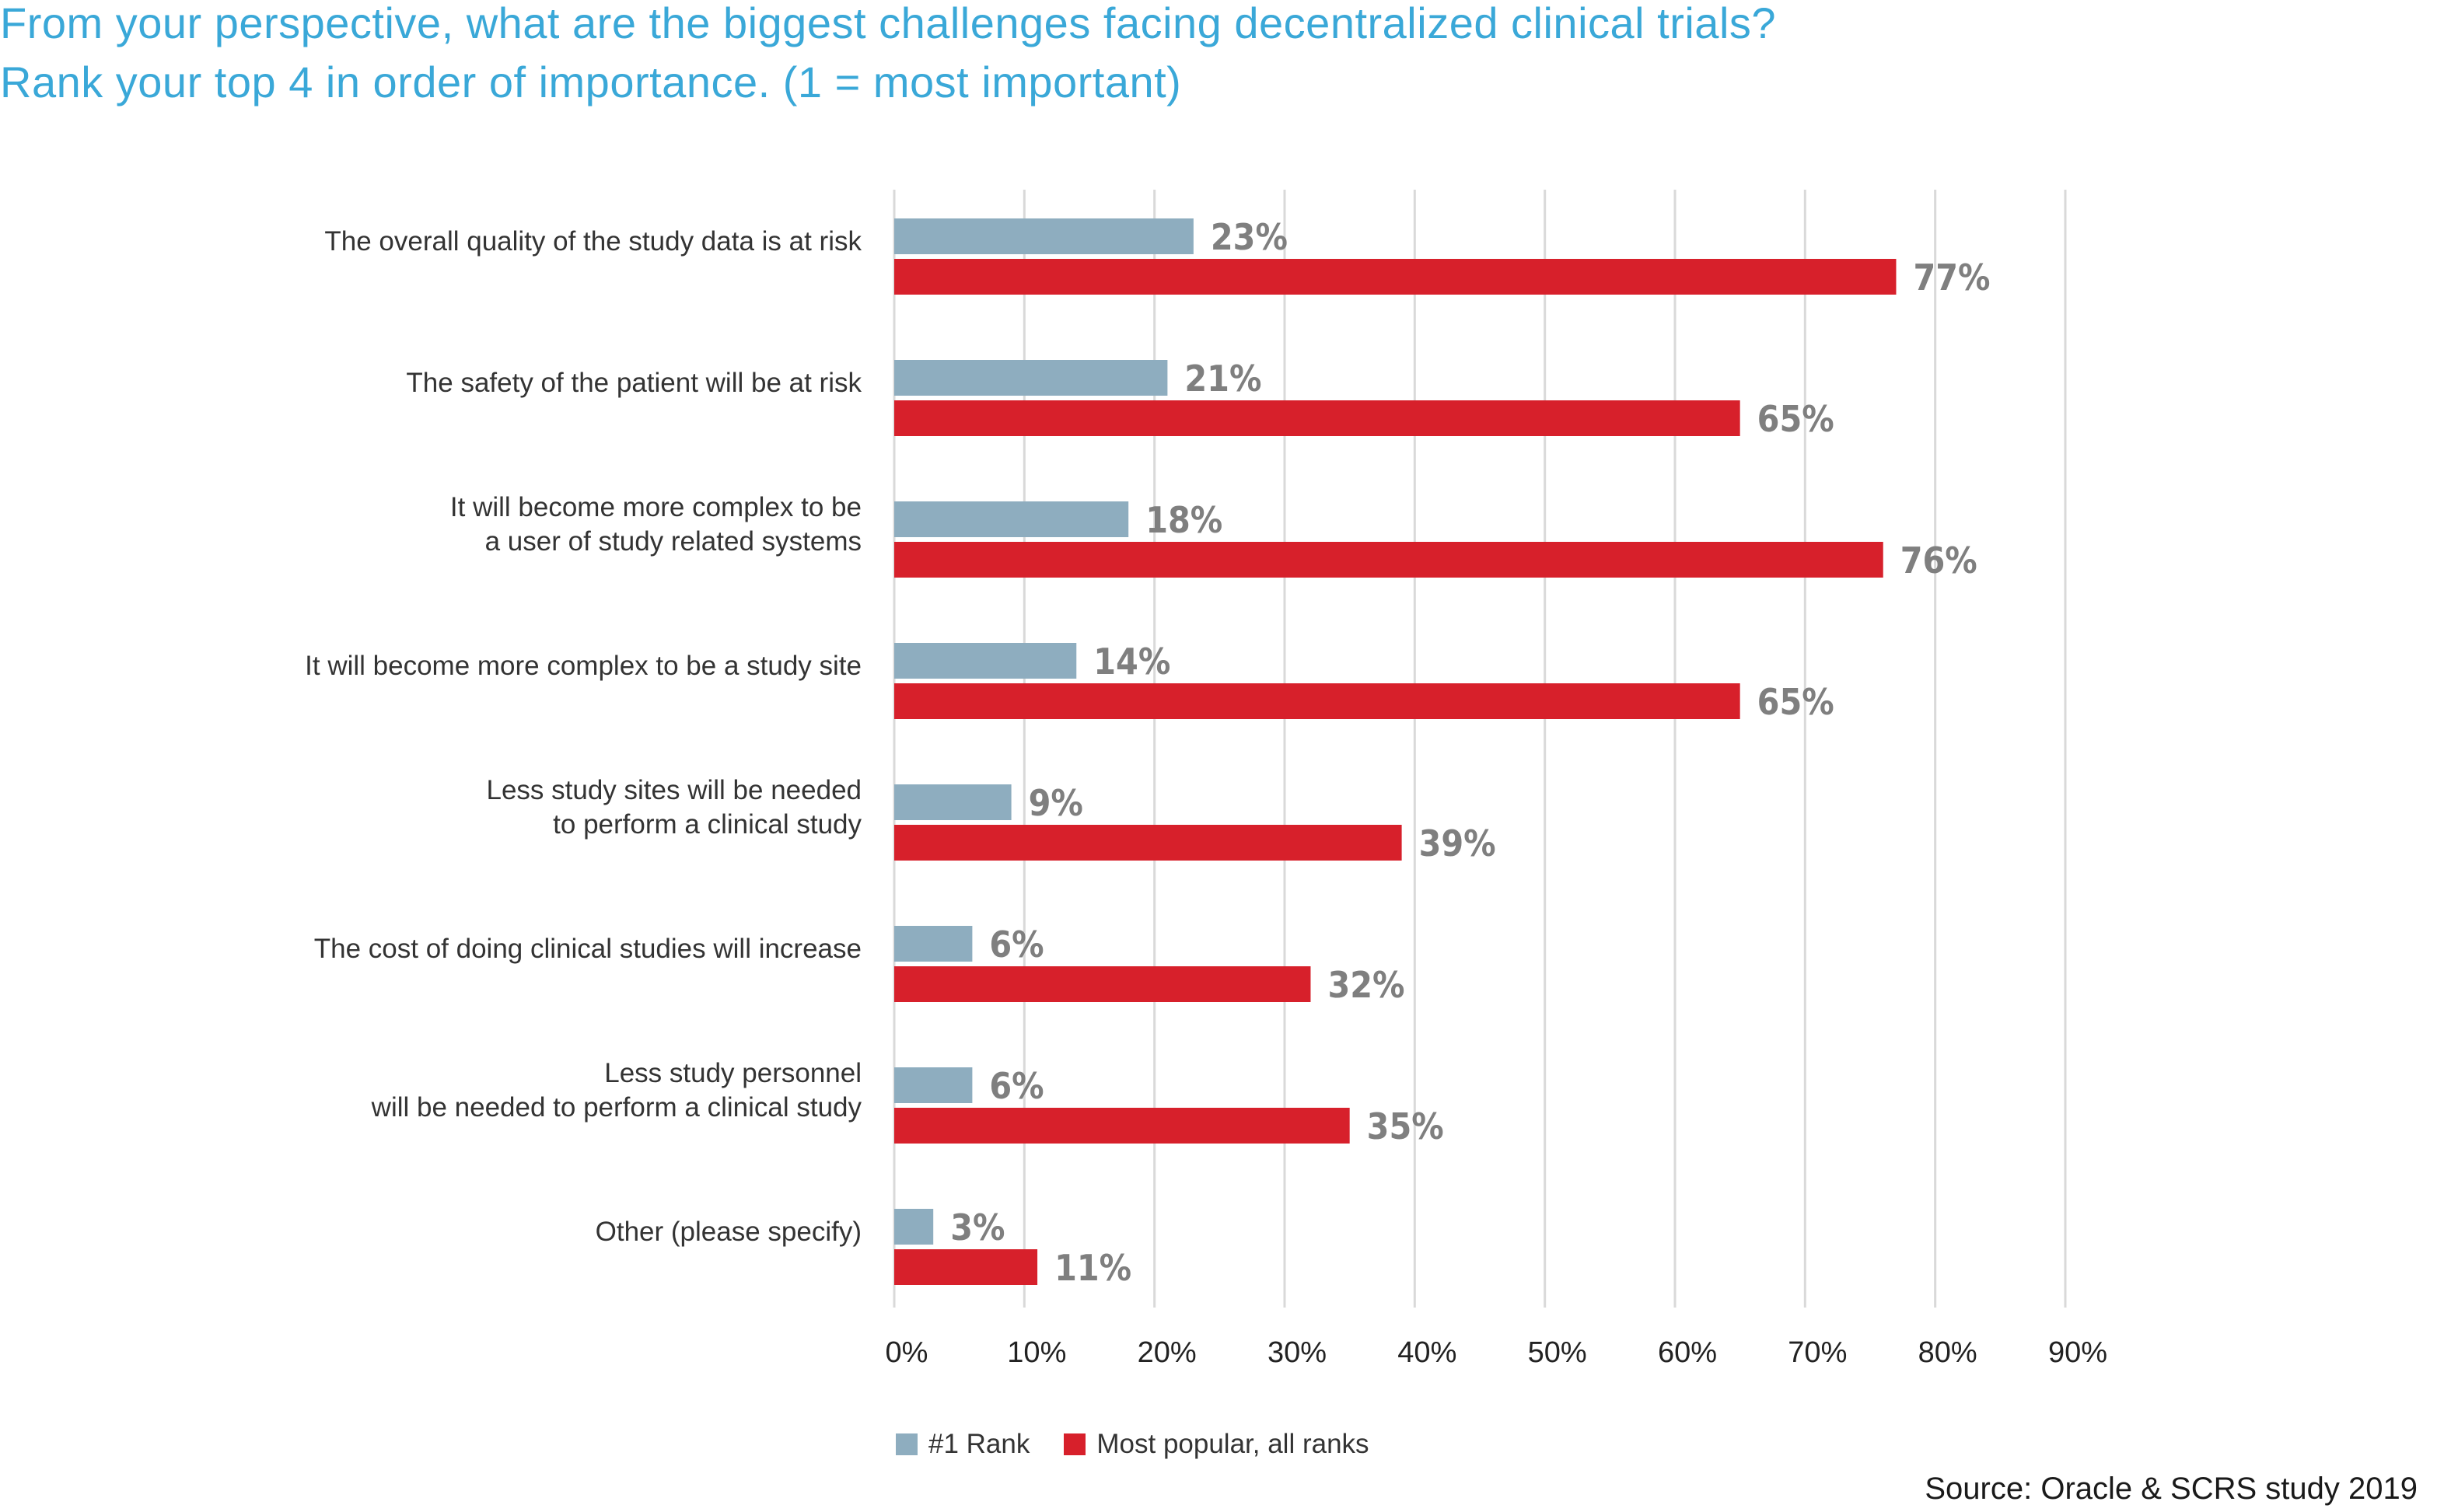 Image resolution: width=2458 pixels, height=1512 pixels. What do you see at coordinates (1297, 1352) in the screenshot?
I see `x-tick-label-30: 30%` at bounding box center [1297, 1352].